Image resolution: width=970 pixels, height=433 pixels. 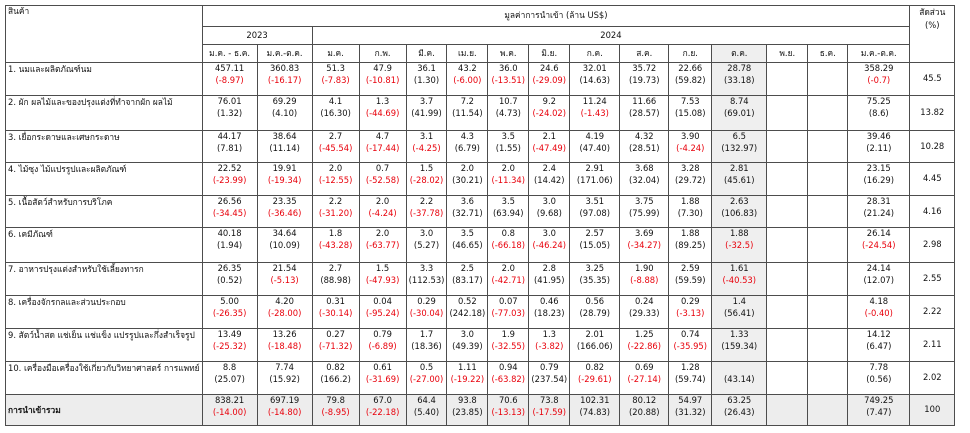 I want to click on import-value: 93.8, so click(x=467, y=400).